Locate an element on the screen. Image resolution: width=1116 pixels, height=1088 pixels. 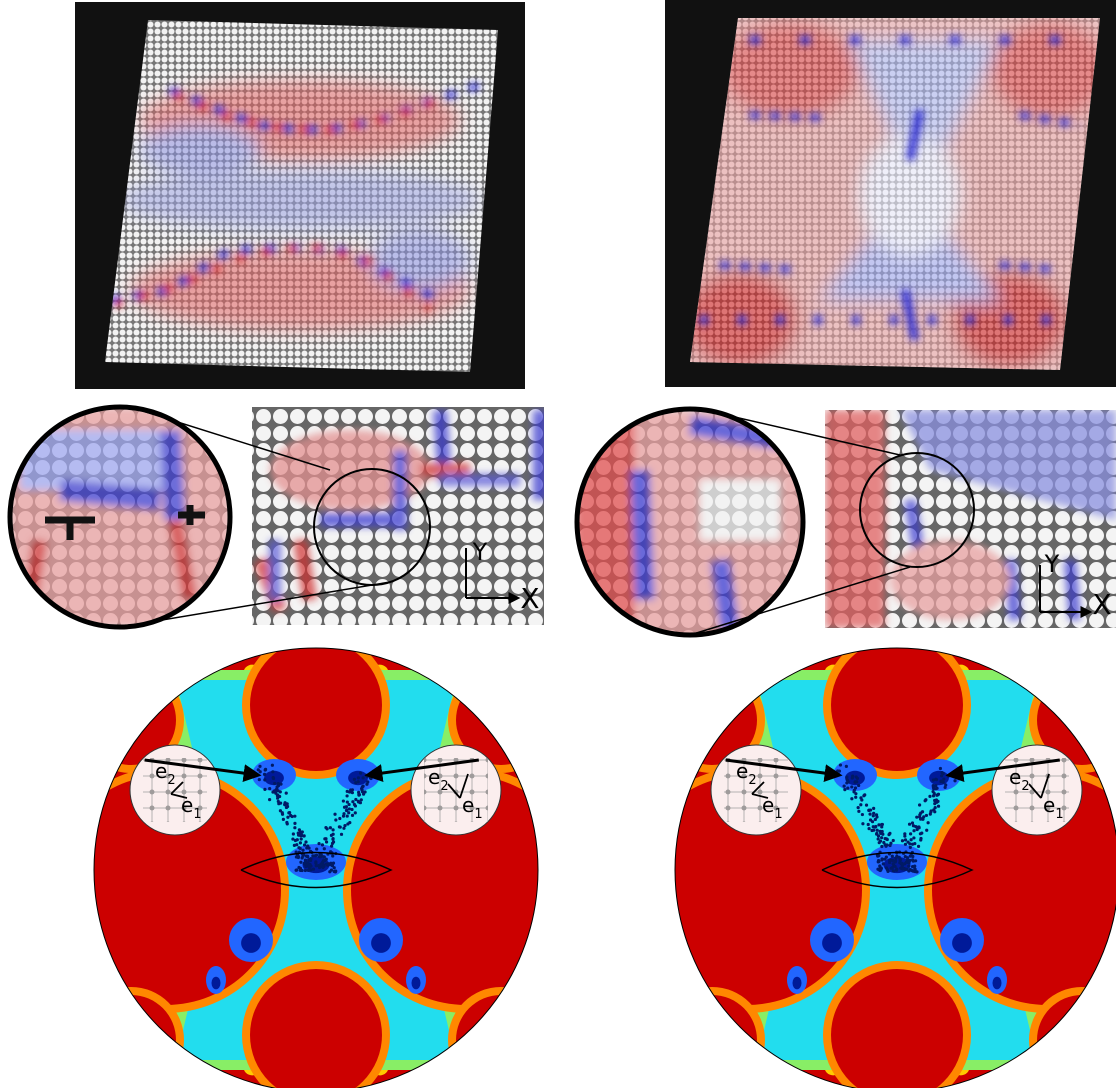
lens is located at coordinates (316, 870).